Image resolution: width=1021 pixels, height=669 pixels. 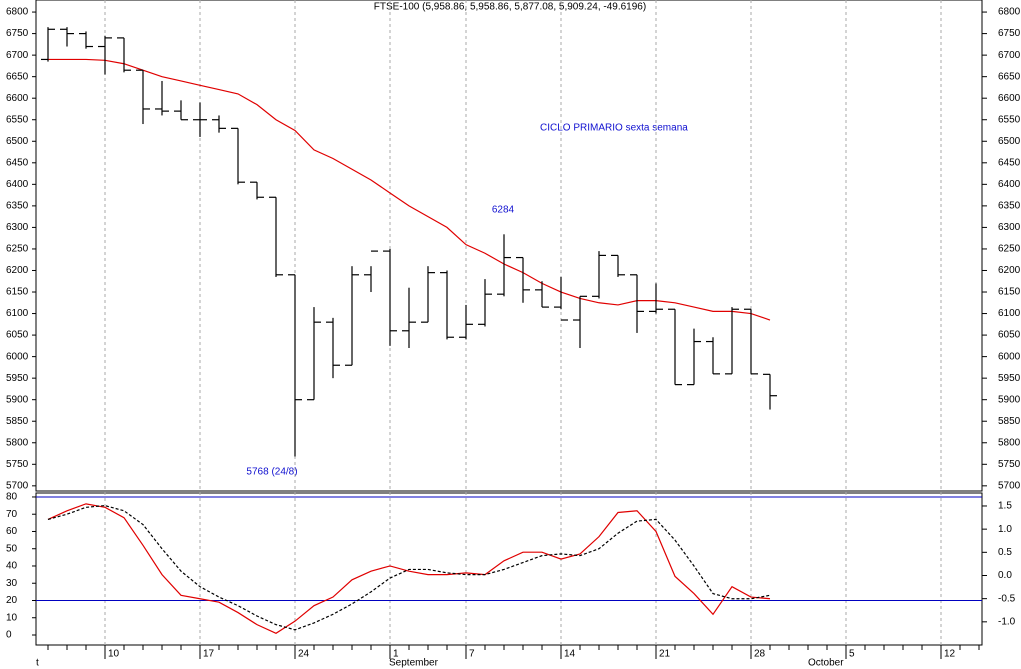 I want to click on y-tick-label: 40, so click(x=12, y=566).